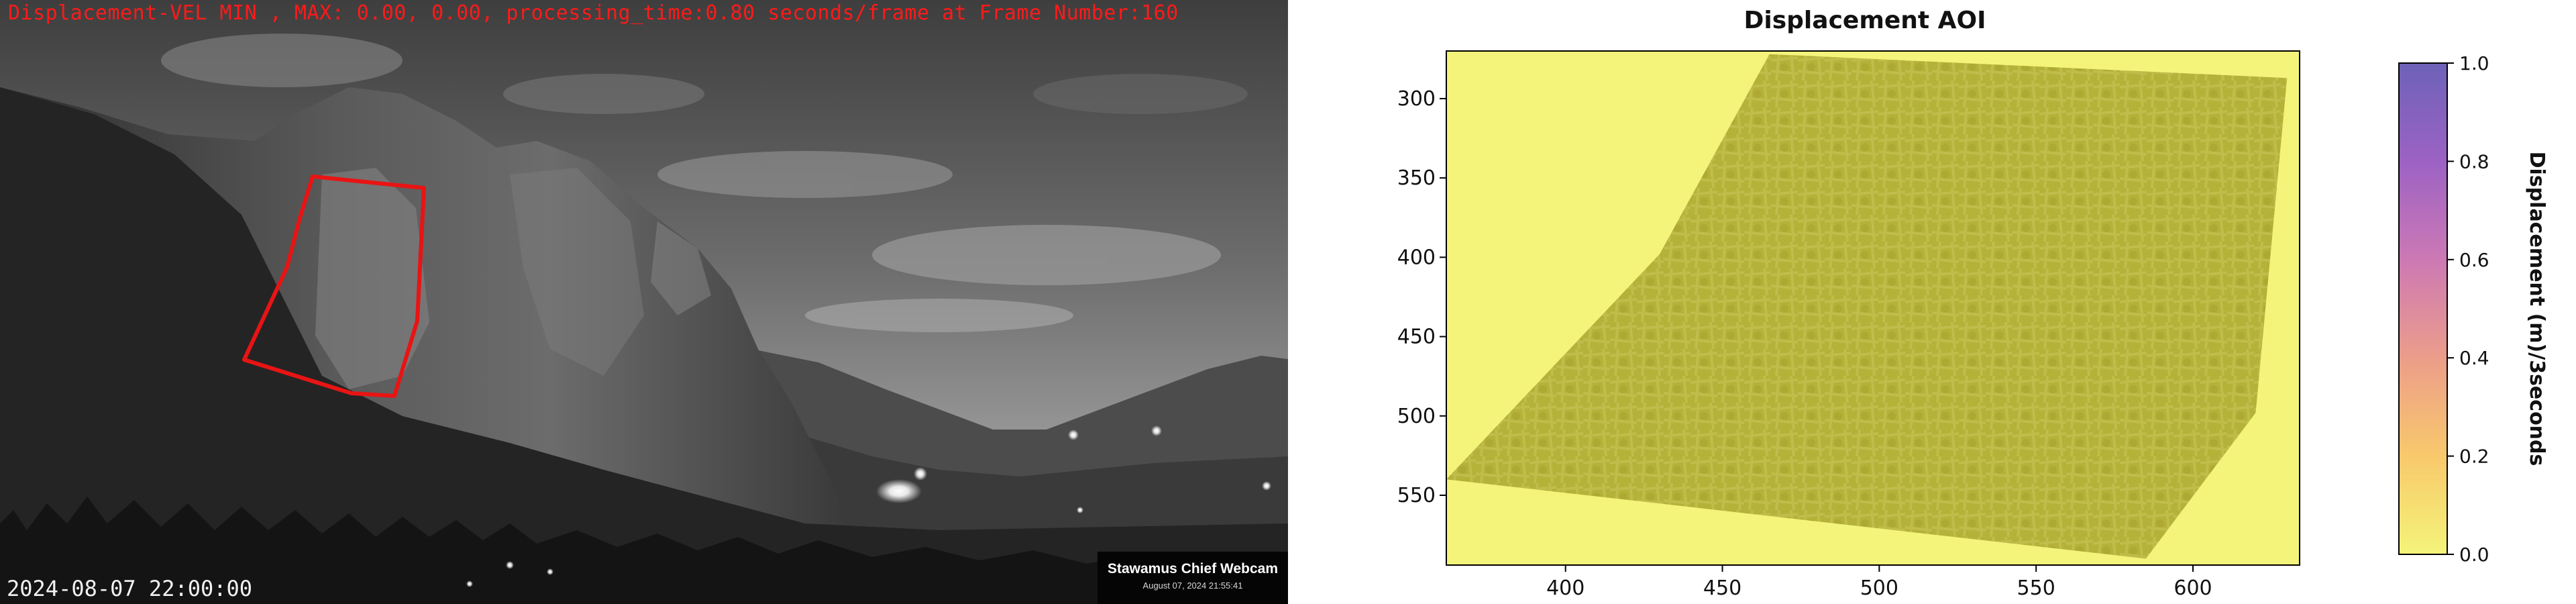 The height and width of the screenshot is (604, 2576). What do you see at coordinates (1565, 588) in the screenshot?
I see `x-tick-label: 400` at bounding box center [1565, 588].